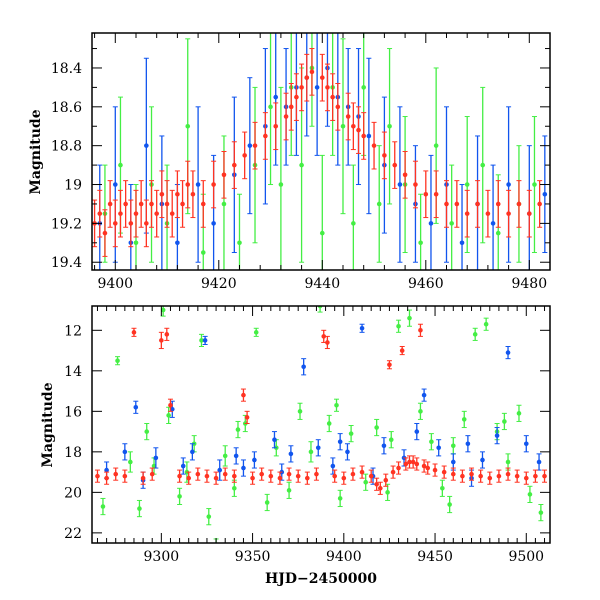  What do you see at coordinates (73, 534) in the screenshot?
I see `y-tick-label: 22` at bounding box center [73, 534].